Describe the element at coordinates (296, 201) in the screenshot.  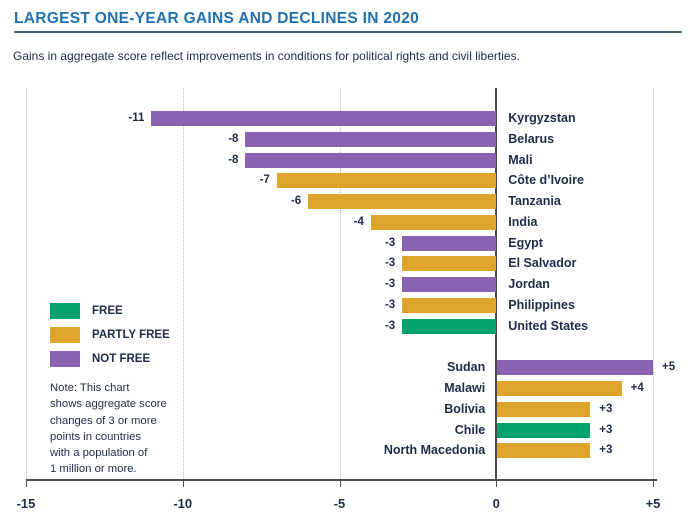
I see `bar-value-label: -6` at that location.